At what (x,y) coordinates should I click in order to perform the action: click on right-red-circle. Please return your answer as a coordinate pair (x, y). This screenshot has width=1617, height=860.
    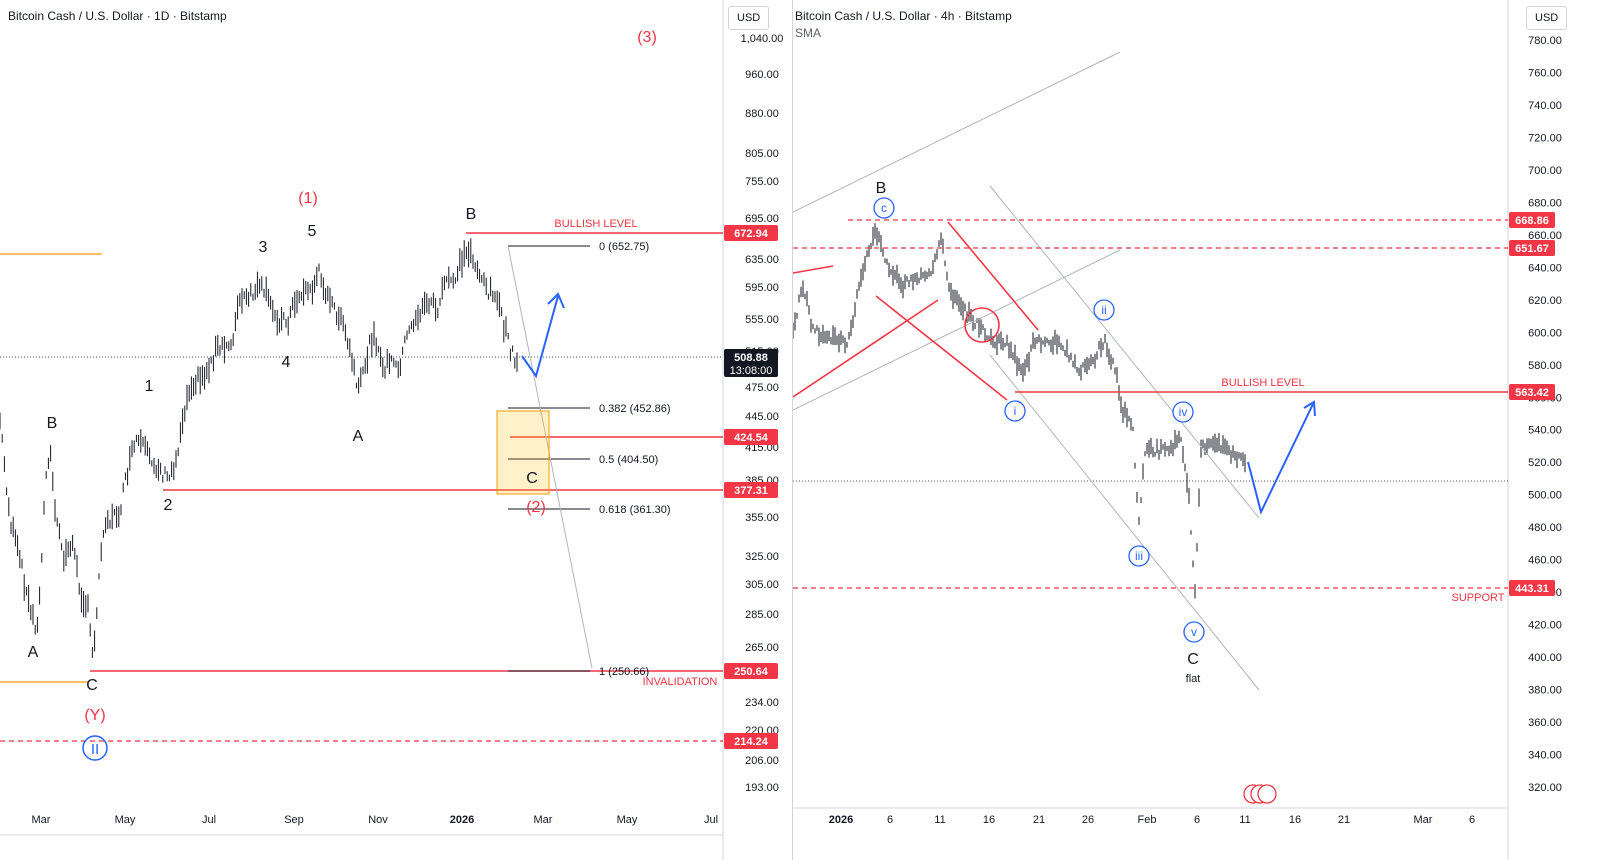
    Looking at the image, I should click on (982, 325).